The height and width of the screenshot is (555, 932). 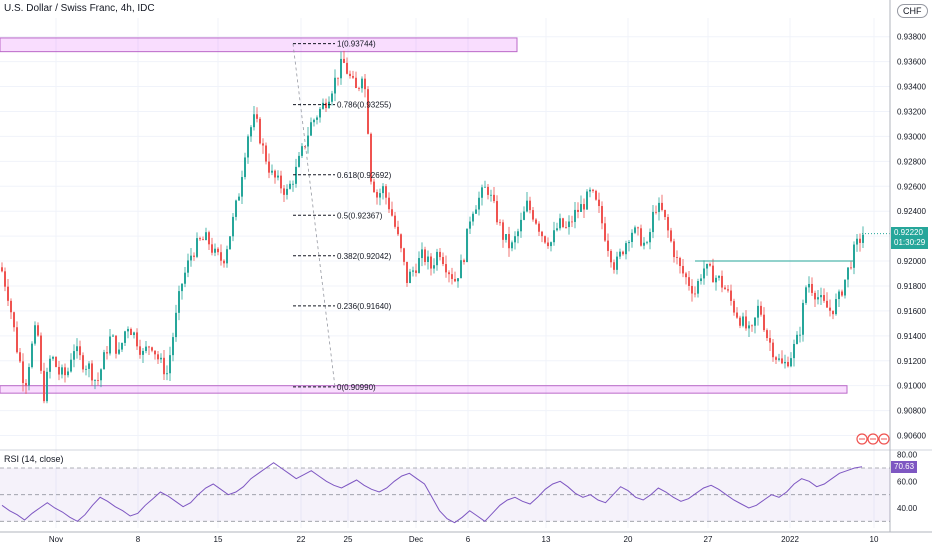 What do you see at coordinates (911, 136) in the screenshot?
I see `price-tick-label: 0.93000` at bounding box center [911, 136].